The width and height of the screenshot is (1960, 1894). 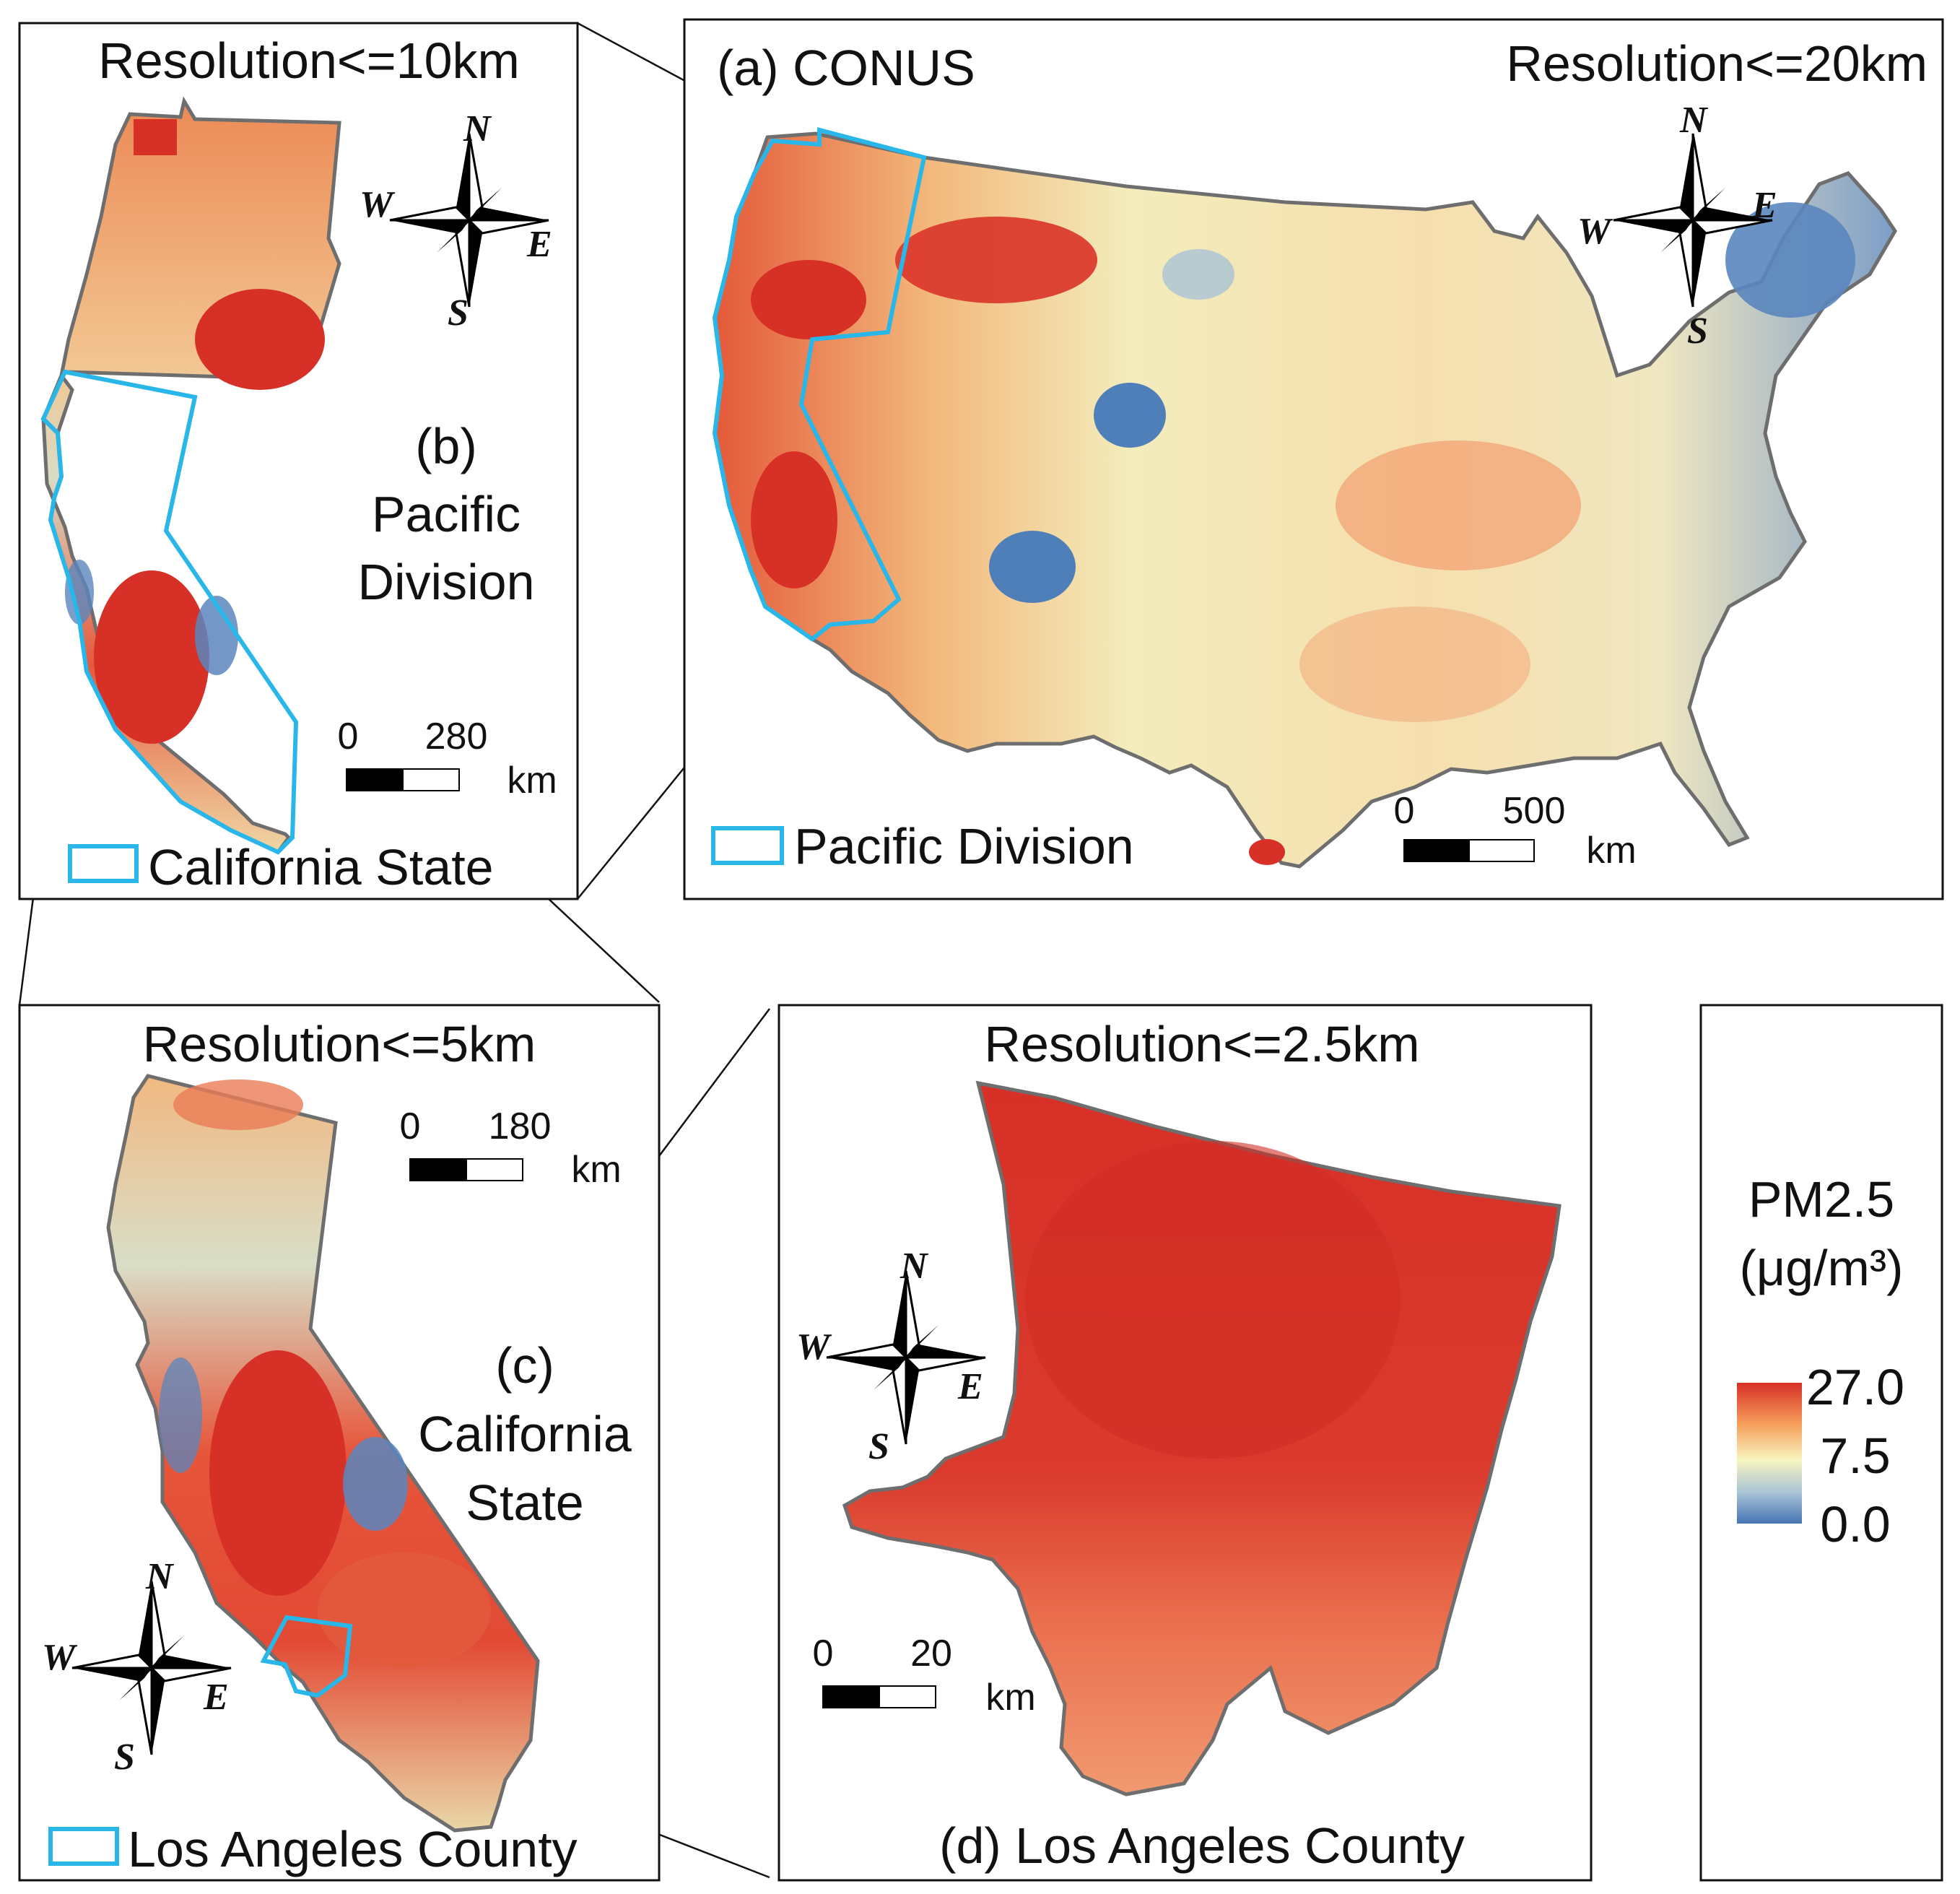 I want to click on conus-blue-wyoming, so click(x=1198, y=274).